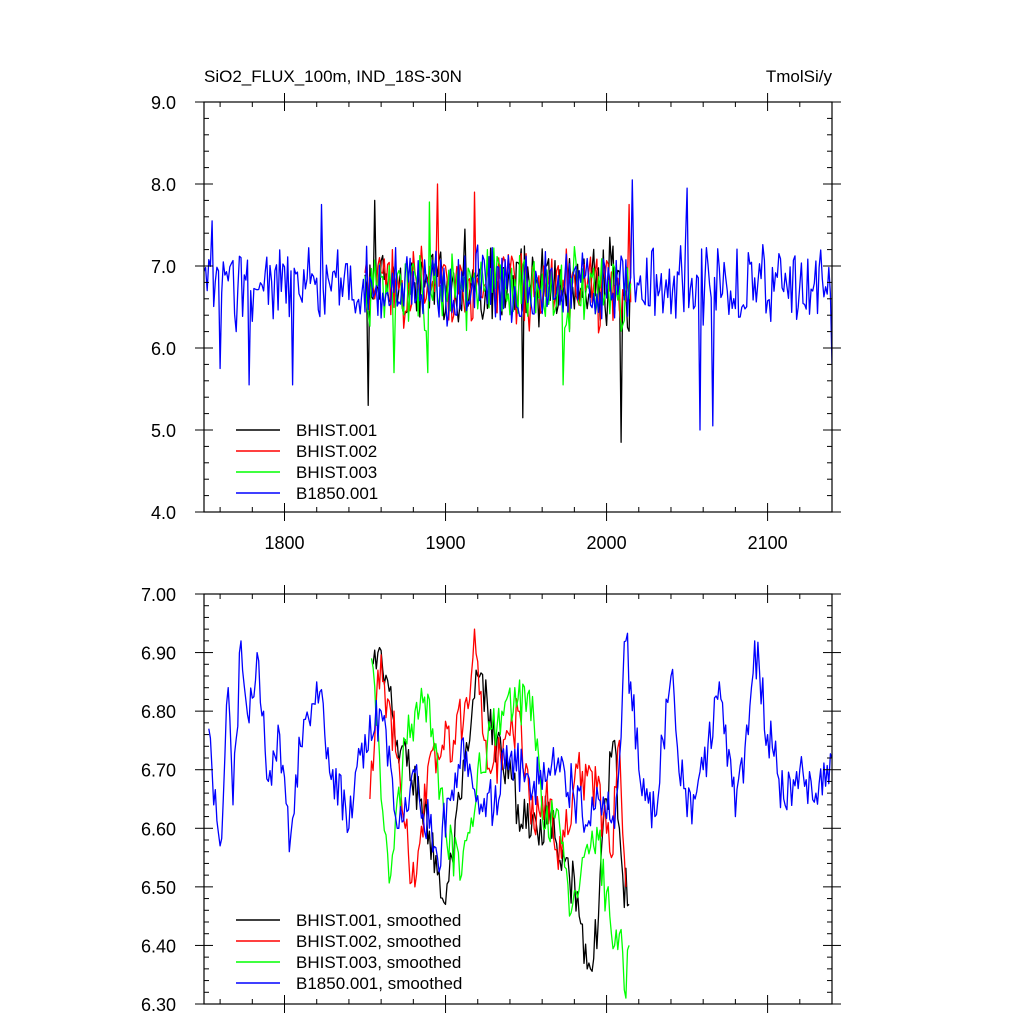  I want to click on y-tick-label: 6.90, so click(158, 654).